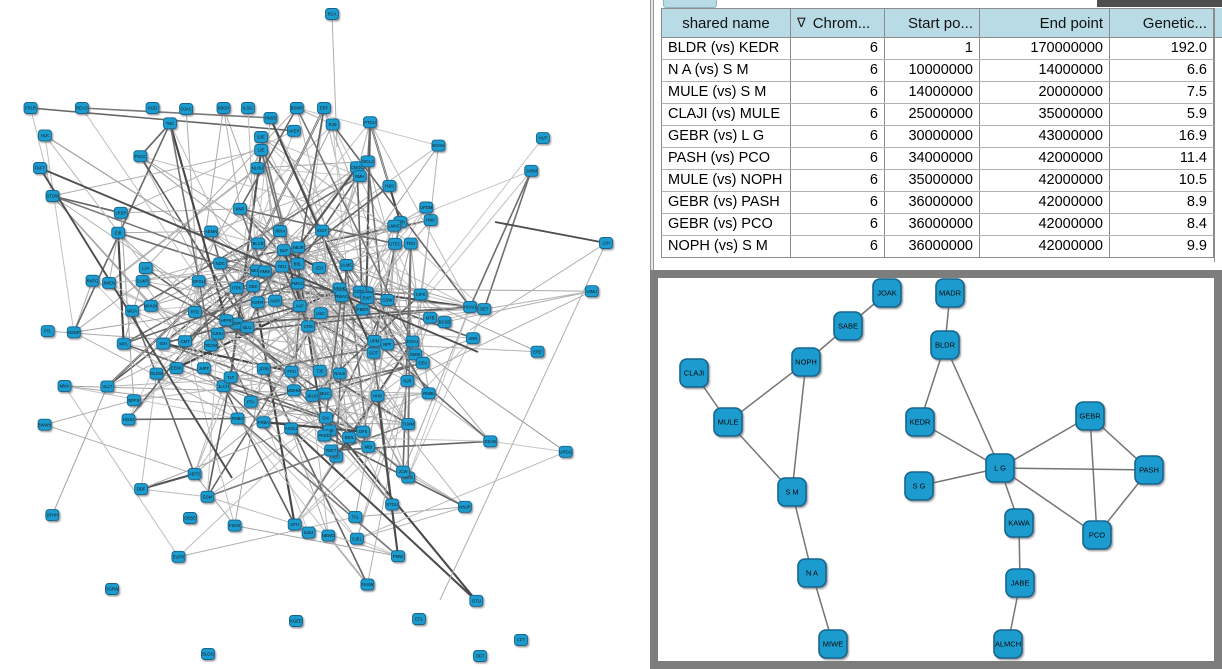 This screenshot has height=669, width=1222. Describe the element at coordinates (484, 309) in the screenshot. I see `network-node: SET` at that location.